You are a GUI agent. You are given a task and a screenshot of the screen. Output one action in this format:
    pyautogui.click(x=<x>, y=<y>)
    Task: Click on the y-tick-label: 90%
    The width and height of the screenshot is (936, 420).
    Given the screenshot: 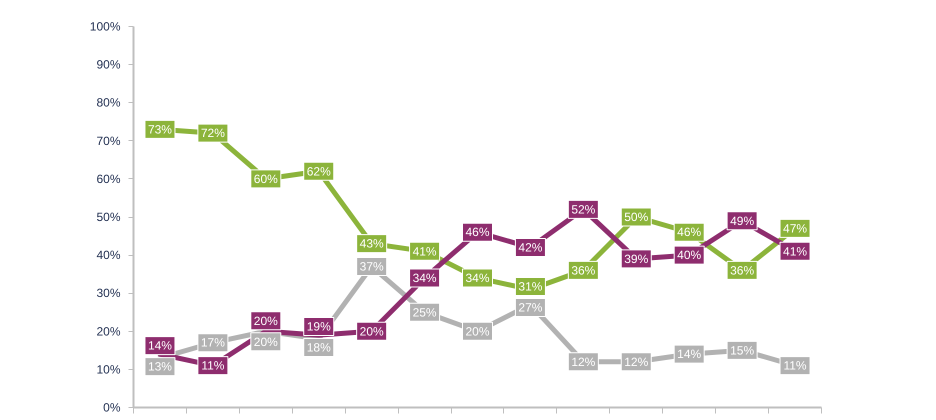 What is the action you would take?
    pyautogui.click(x=108, y=65)
    